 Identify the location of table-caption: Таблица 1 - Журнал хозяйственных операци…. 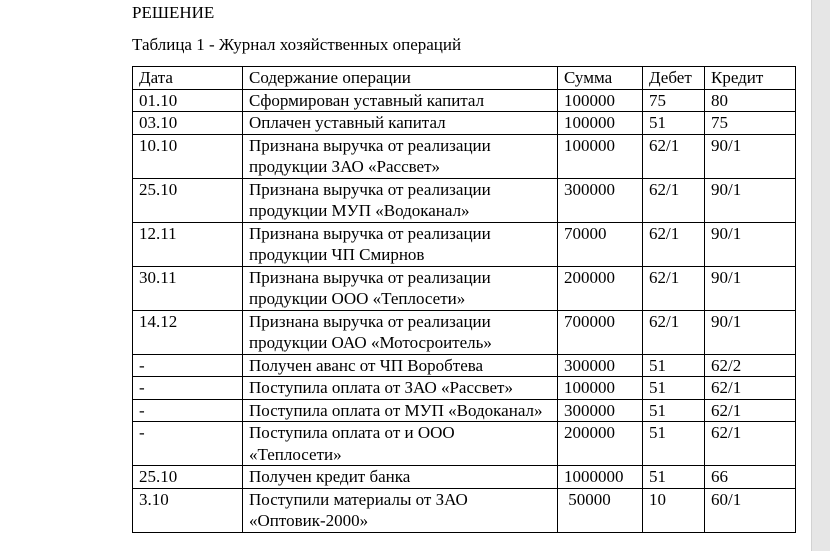
(297, 44).